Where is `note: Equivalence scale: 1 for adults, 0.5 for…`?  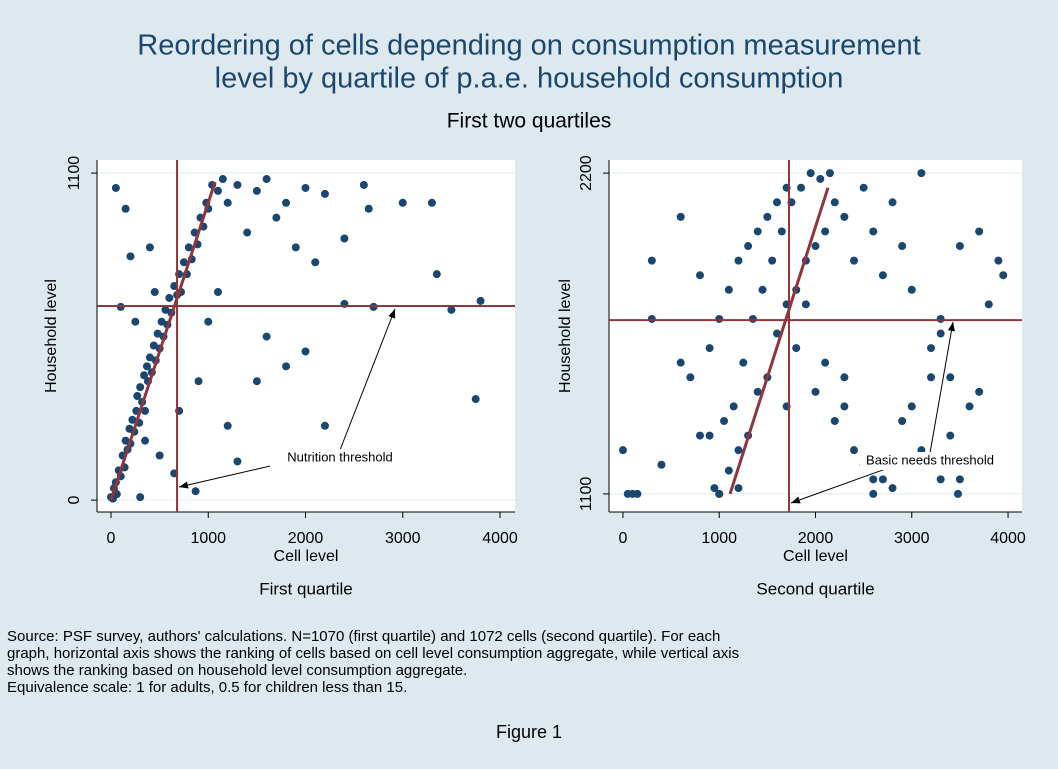
note: Equivalence scale: 1 for adults, 0.5 for… is located at coordinates (207, 687).